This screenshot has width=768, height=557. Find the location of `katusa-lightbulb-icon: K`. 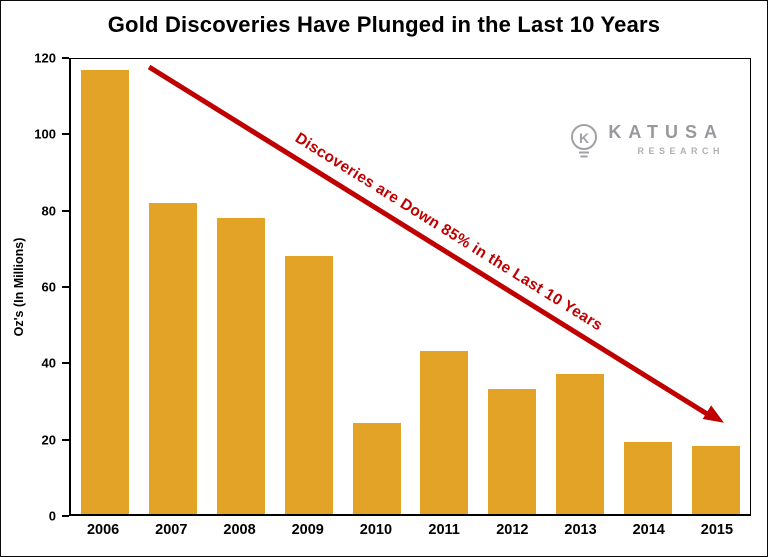

katusa-lightbulb-icon: K is located at coordinates (584, 141).